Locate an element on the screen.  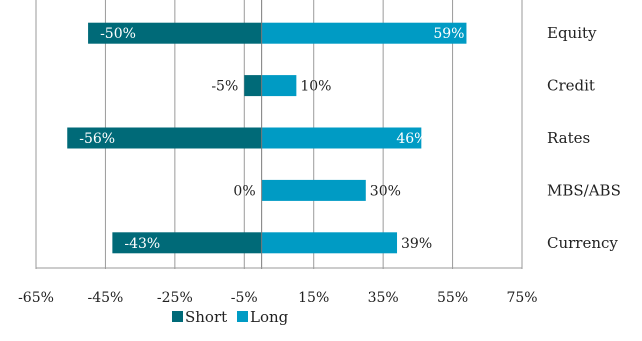
x-tick-label: -45% is located at coordinates (105, 298).